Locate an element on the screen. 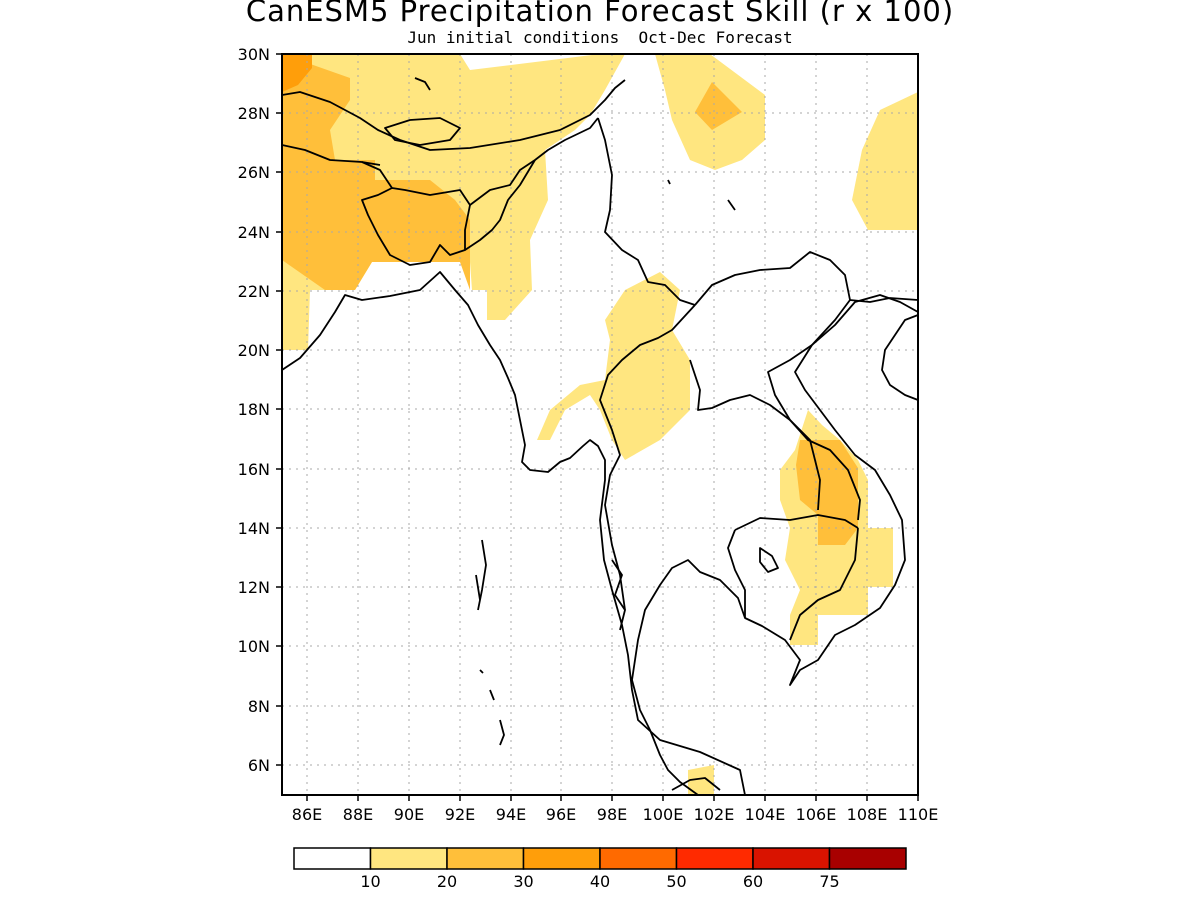 This screenshot has width=1200, height=900. colorbar-label: 30 is located at coordinates (523, 881).